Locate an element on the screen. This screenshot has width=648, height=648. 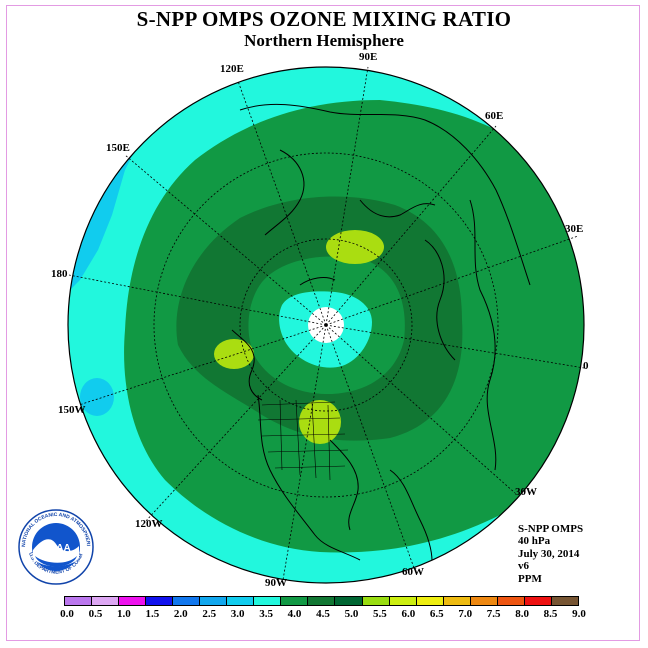
contour-3.0-3.5-blob is located at coordinates (97, 397).